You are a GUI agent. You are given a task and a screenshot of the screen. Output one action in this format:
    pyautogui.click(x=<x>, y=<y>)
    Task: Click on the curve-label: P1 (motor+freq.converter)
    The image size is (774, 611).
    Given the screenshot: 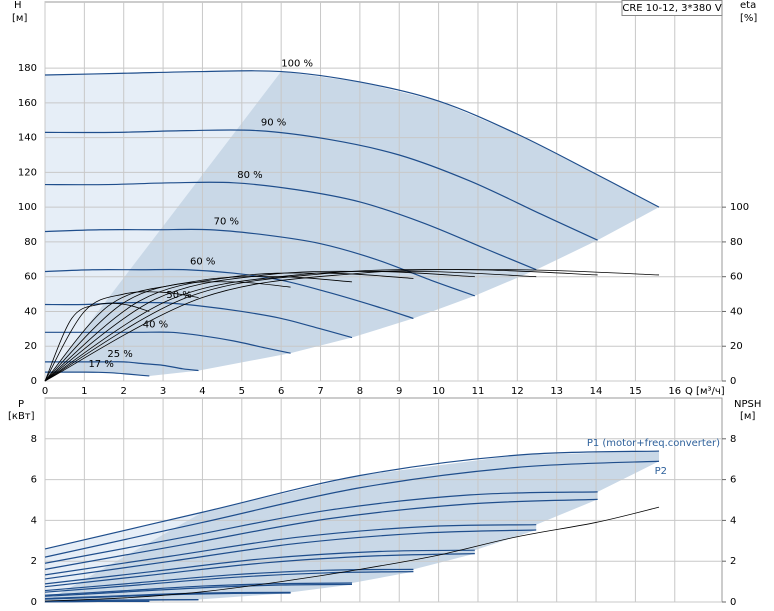 What is the action you would take?
    pyautogui.click(x=653, y=443)
    